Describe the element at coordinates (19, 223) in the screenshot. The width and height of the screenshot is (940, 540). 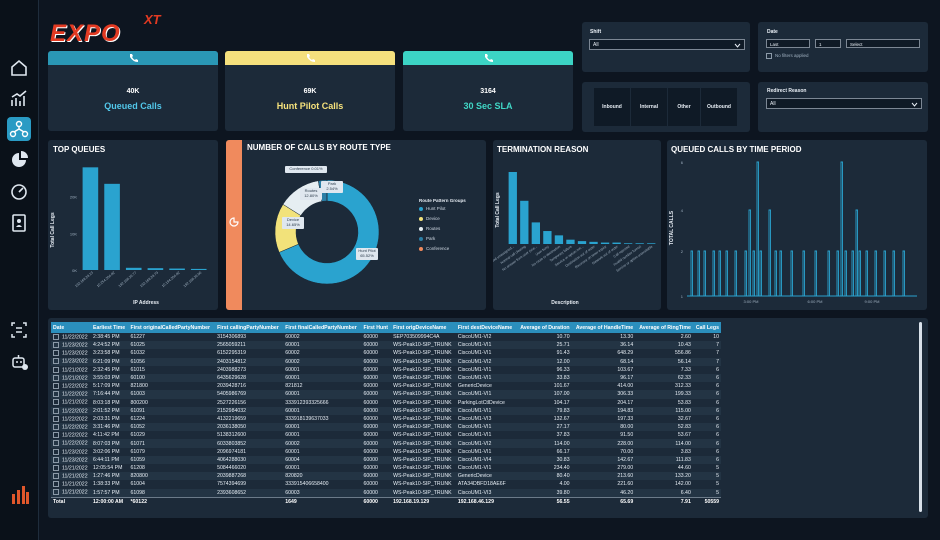
I see `contact-icon` at that location.